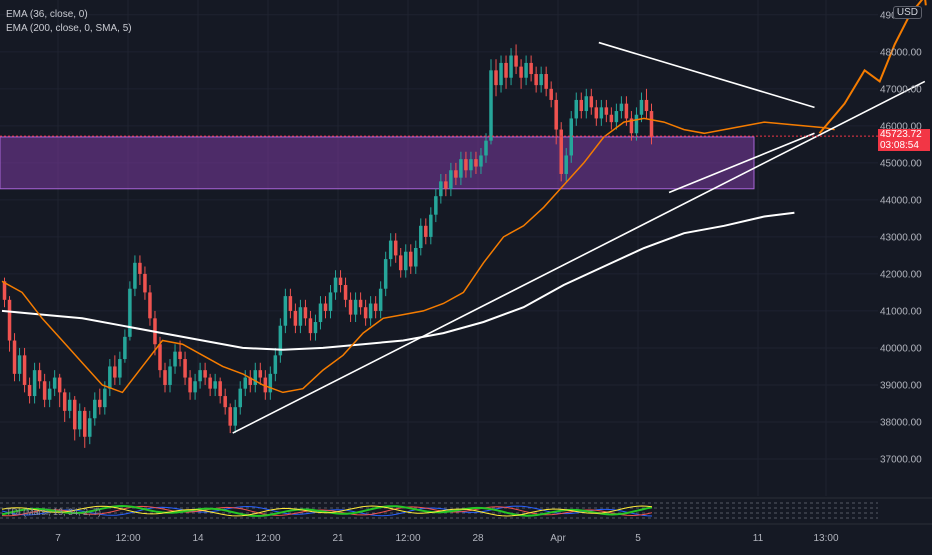  I want to click on currency-badge: USD, so click(907, 12).